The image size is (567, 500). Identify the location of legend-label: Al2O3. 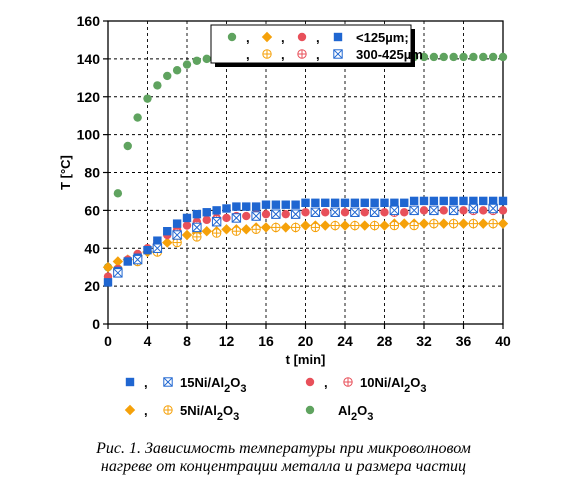
(355, 413).